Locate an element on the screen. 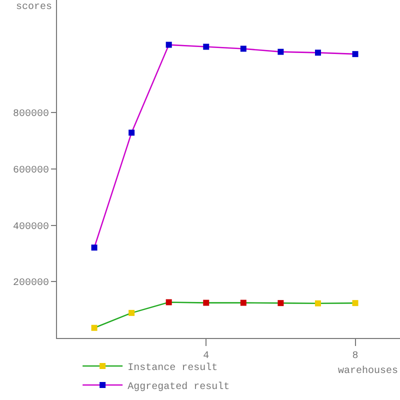  x-tick-label: 4 is located at coordinates (206, 356).